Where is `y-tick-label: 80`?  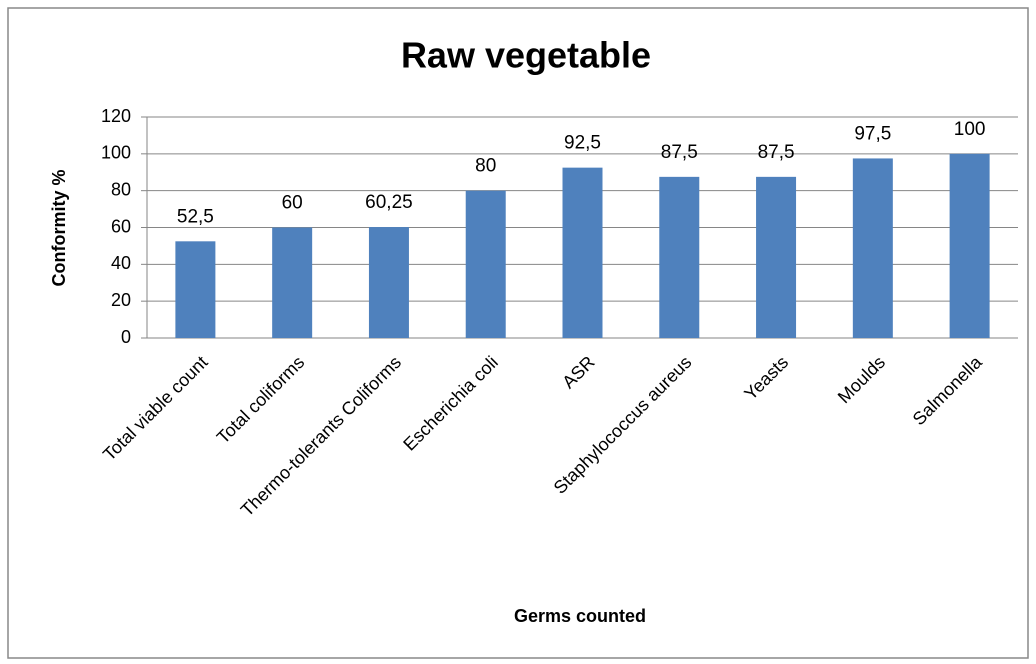 y-tick-label: 80 is located at coordinates (121, 189).